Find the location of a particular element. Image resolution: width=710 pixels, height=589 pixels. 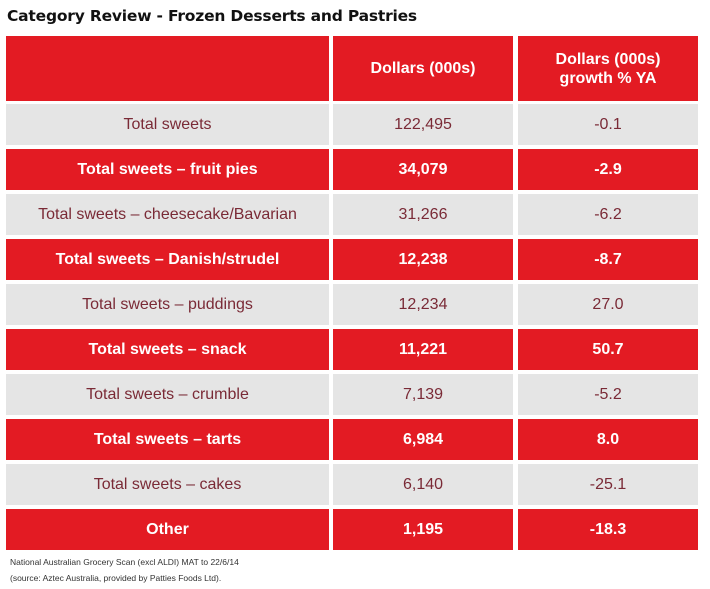

row-label: Total sweets – cheesecake/Bavarian is located at coordinates (167, 214).